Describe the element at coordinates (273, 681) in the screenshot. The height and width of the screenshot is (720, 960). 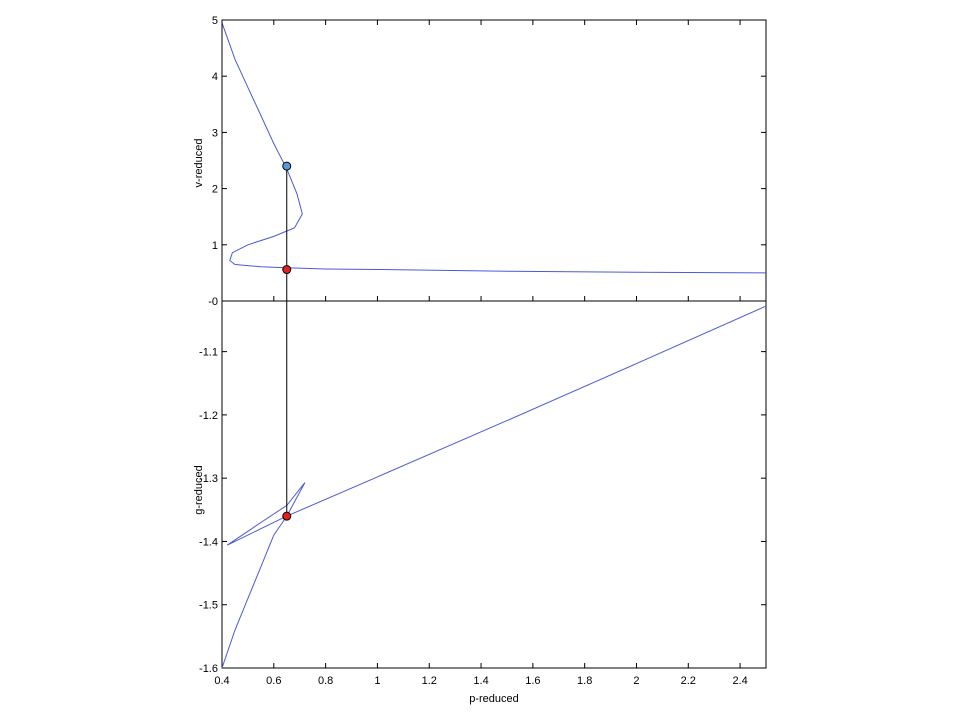
I see `bottom-x-tick-label: 0.6` at that location.